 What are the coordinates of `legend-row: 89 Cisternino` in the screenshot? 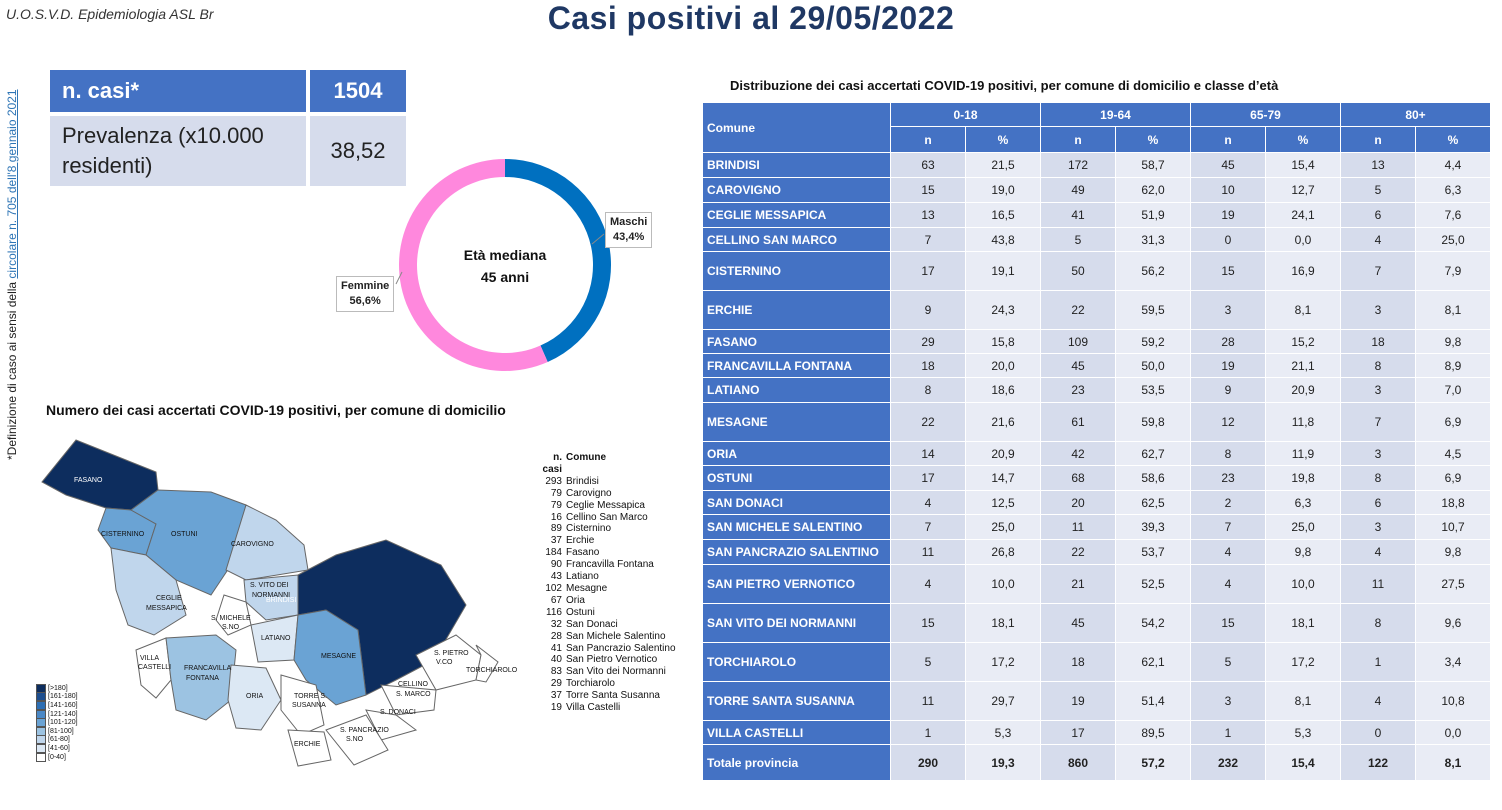 It's located at (604, 529).